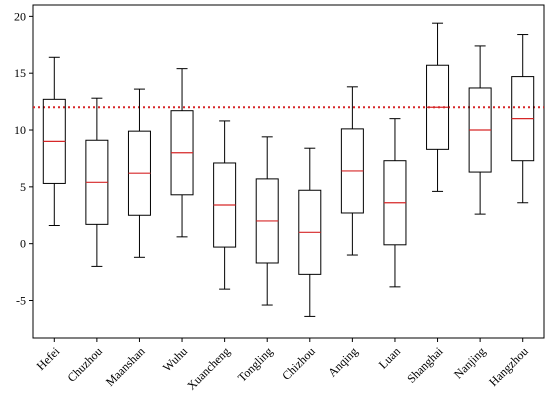 The width and height of the screenshot is (550, 409). Describe the element at coordinates (139, 173) in the screenshot. I see `box-maanshan` at that location.